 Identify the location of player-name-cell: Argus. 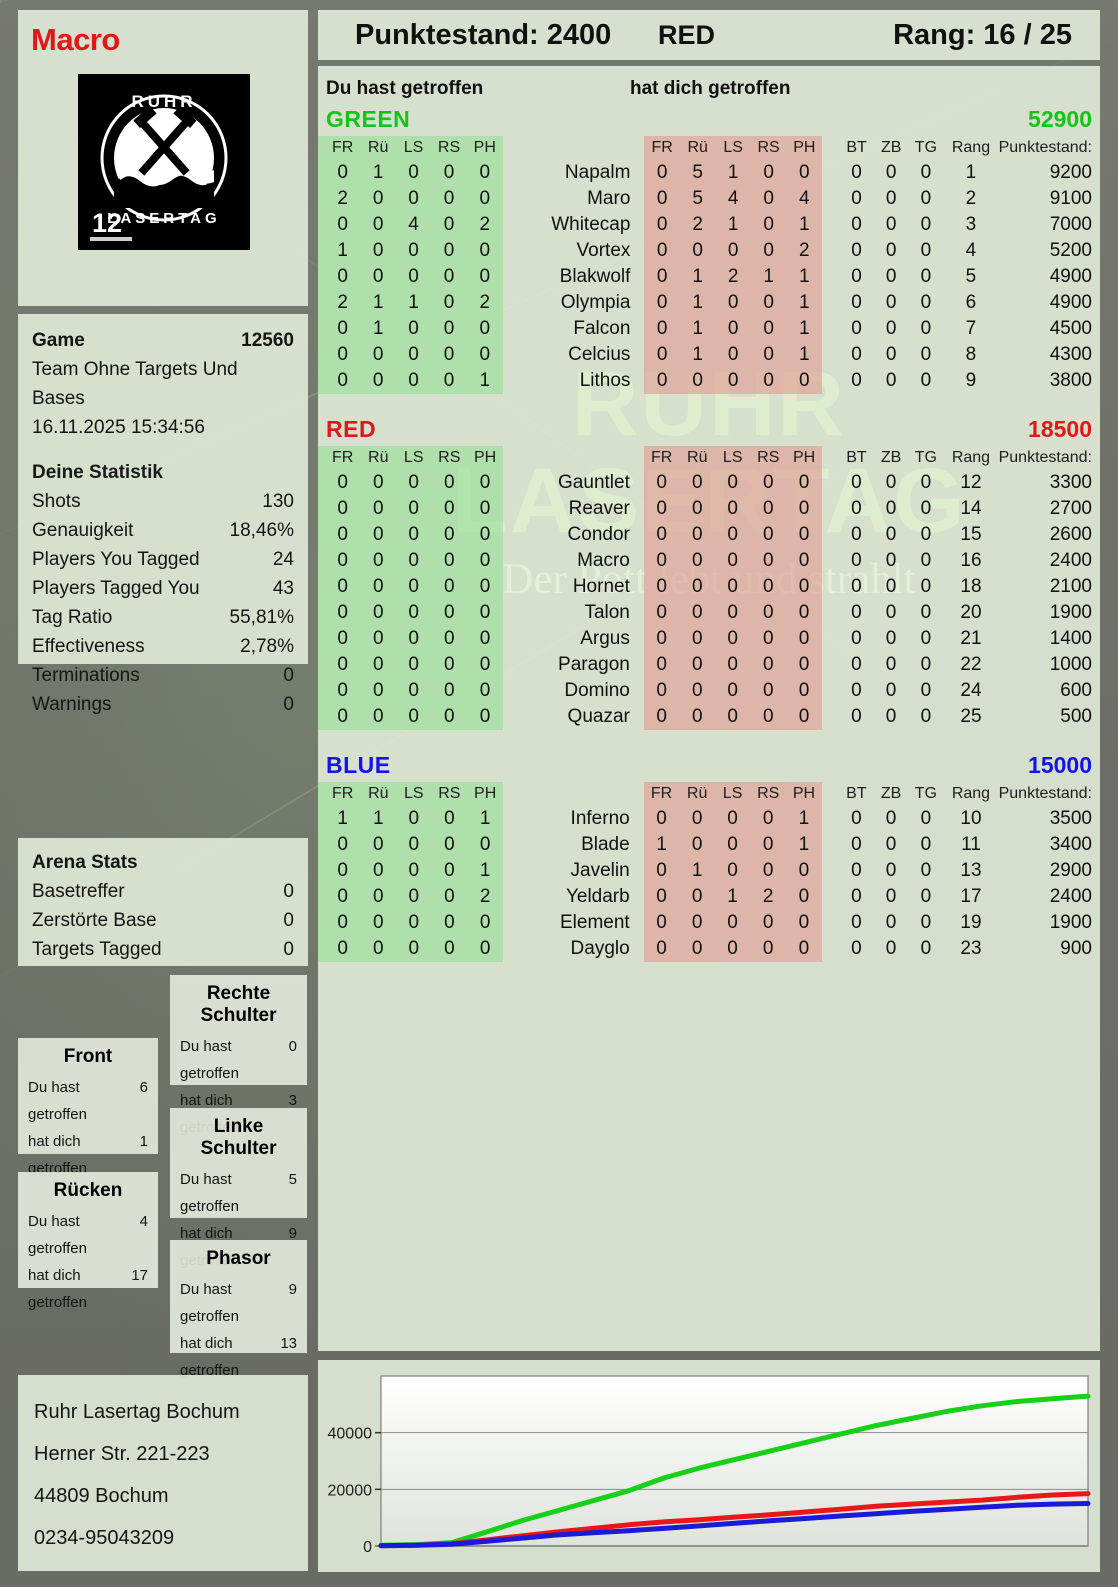
(605, 638).